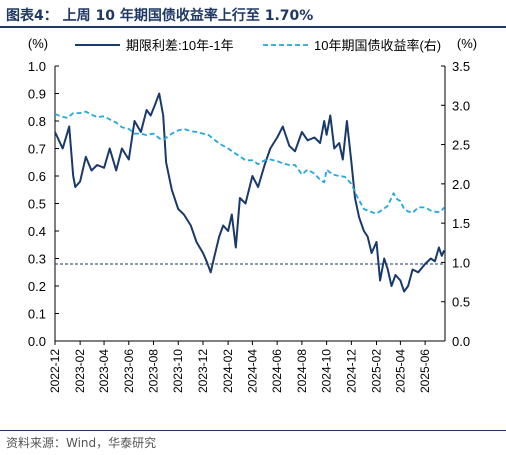  I want to click on right-tick-label: 0.0, so click(461, 341).